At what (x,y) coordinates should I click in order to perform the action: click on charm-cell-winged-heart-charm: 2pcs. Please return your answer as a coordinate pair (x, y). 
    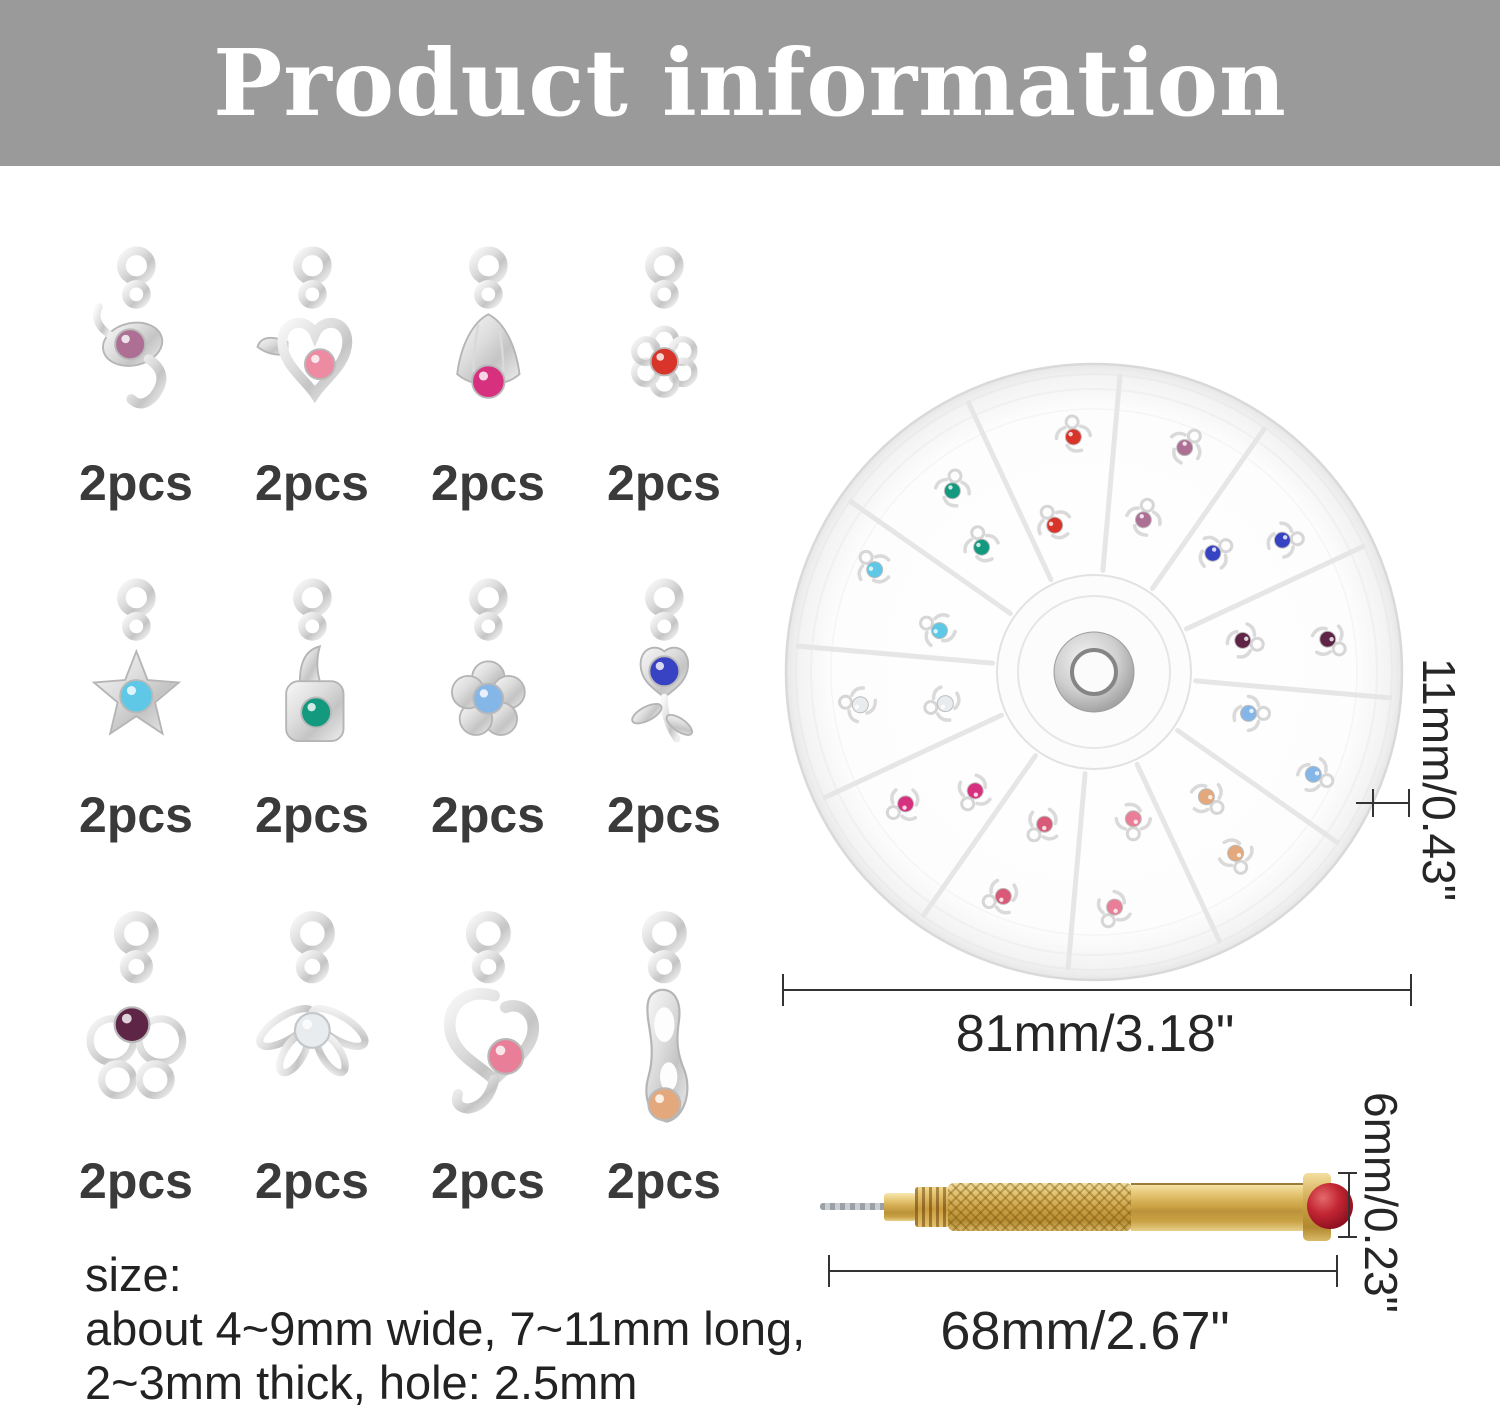
    Looking at the image, I should click on (312, 408).